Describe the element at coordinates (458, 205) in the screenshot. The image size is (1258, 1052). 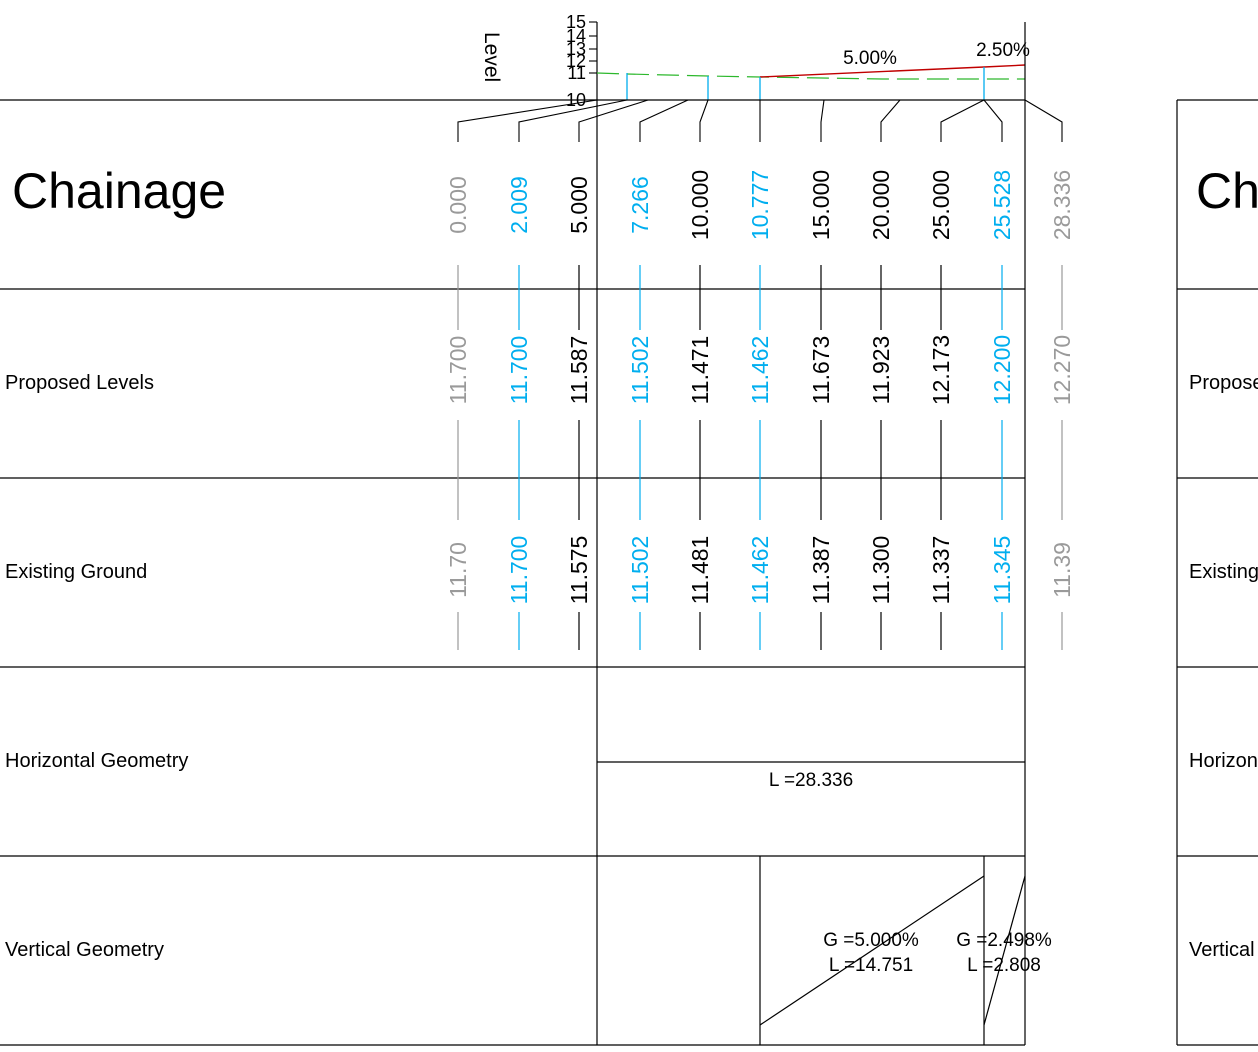
I see `station-chainage-value: 0.000` at that location.